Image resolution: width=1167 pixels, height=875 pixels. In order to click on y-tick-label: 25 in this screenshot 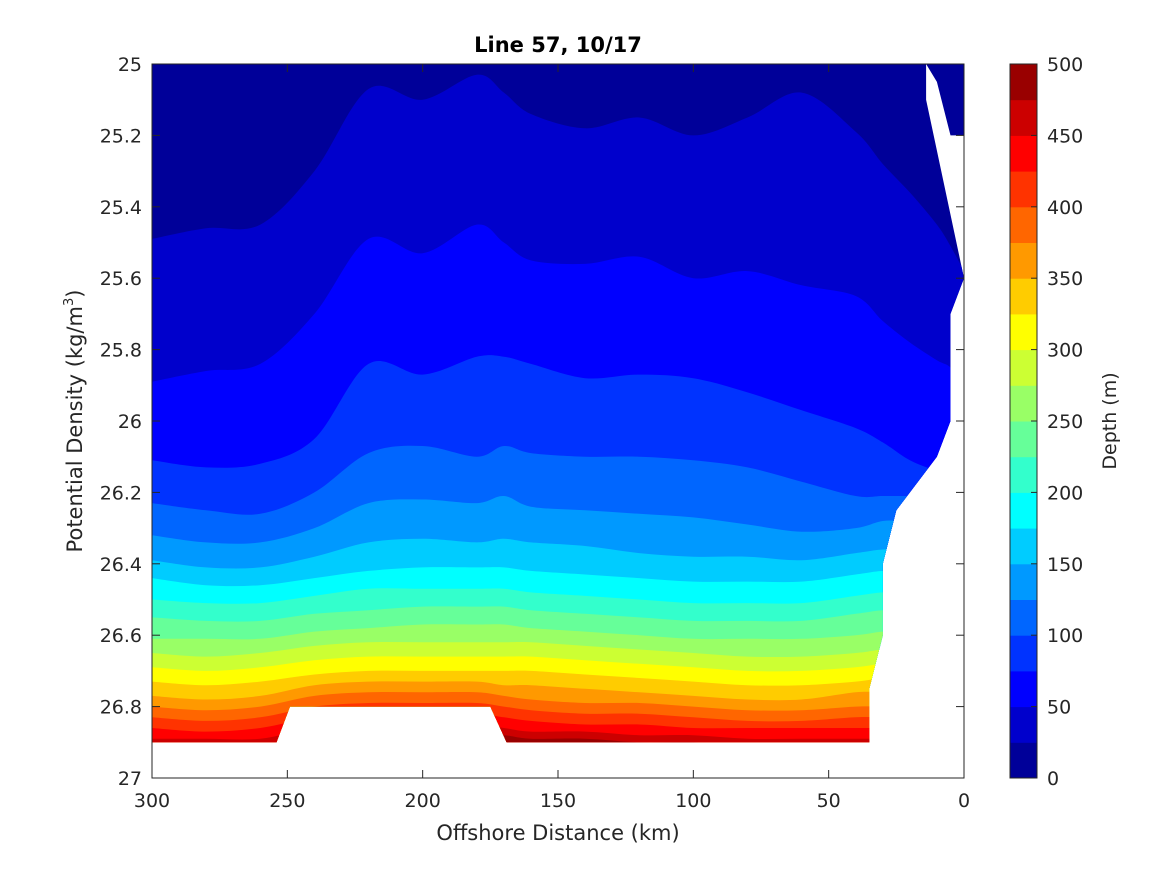, I will do `click(130, 65)`.